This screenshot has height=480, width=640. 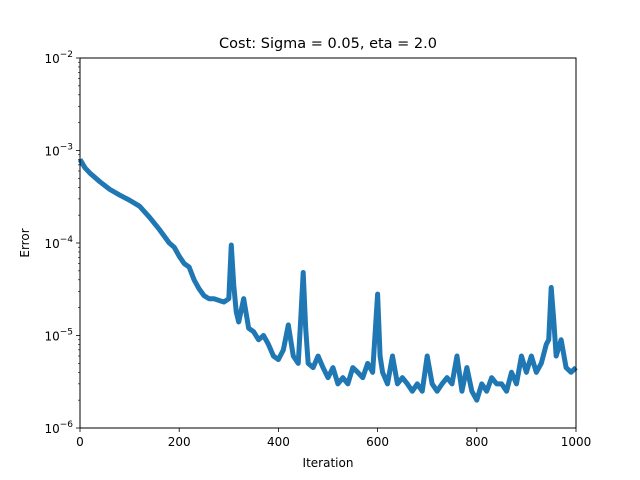 I want to click on y-tick-label: 10⁻³, so click(x=58, y=151).